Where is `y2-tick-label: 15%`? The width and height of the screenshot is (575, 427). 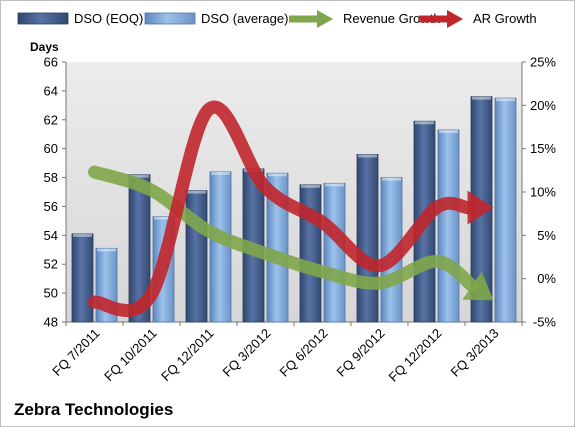
y2-tick-label: 15% is located at coordinates (543, 148).